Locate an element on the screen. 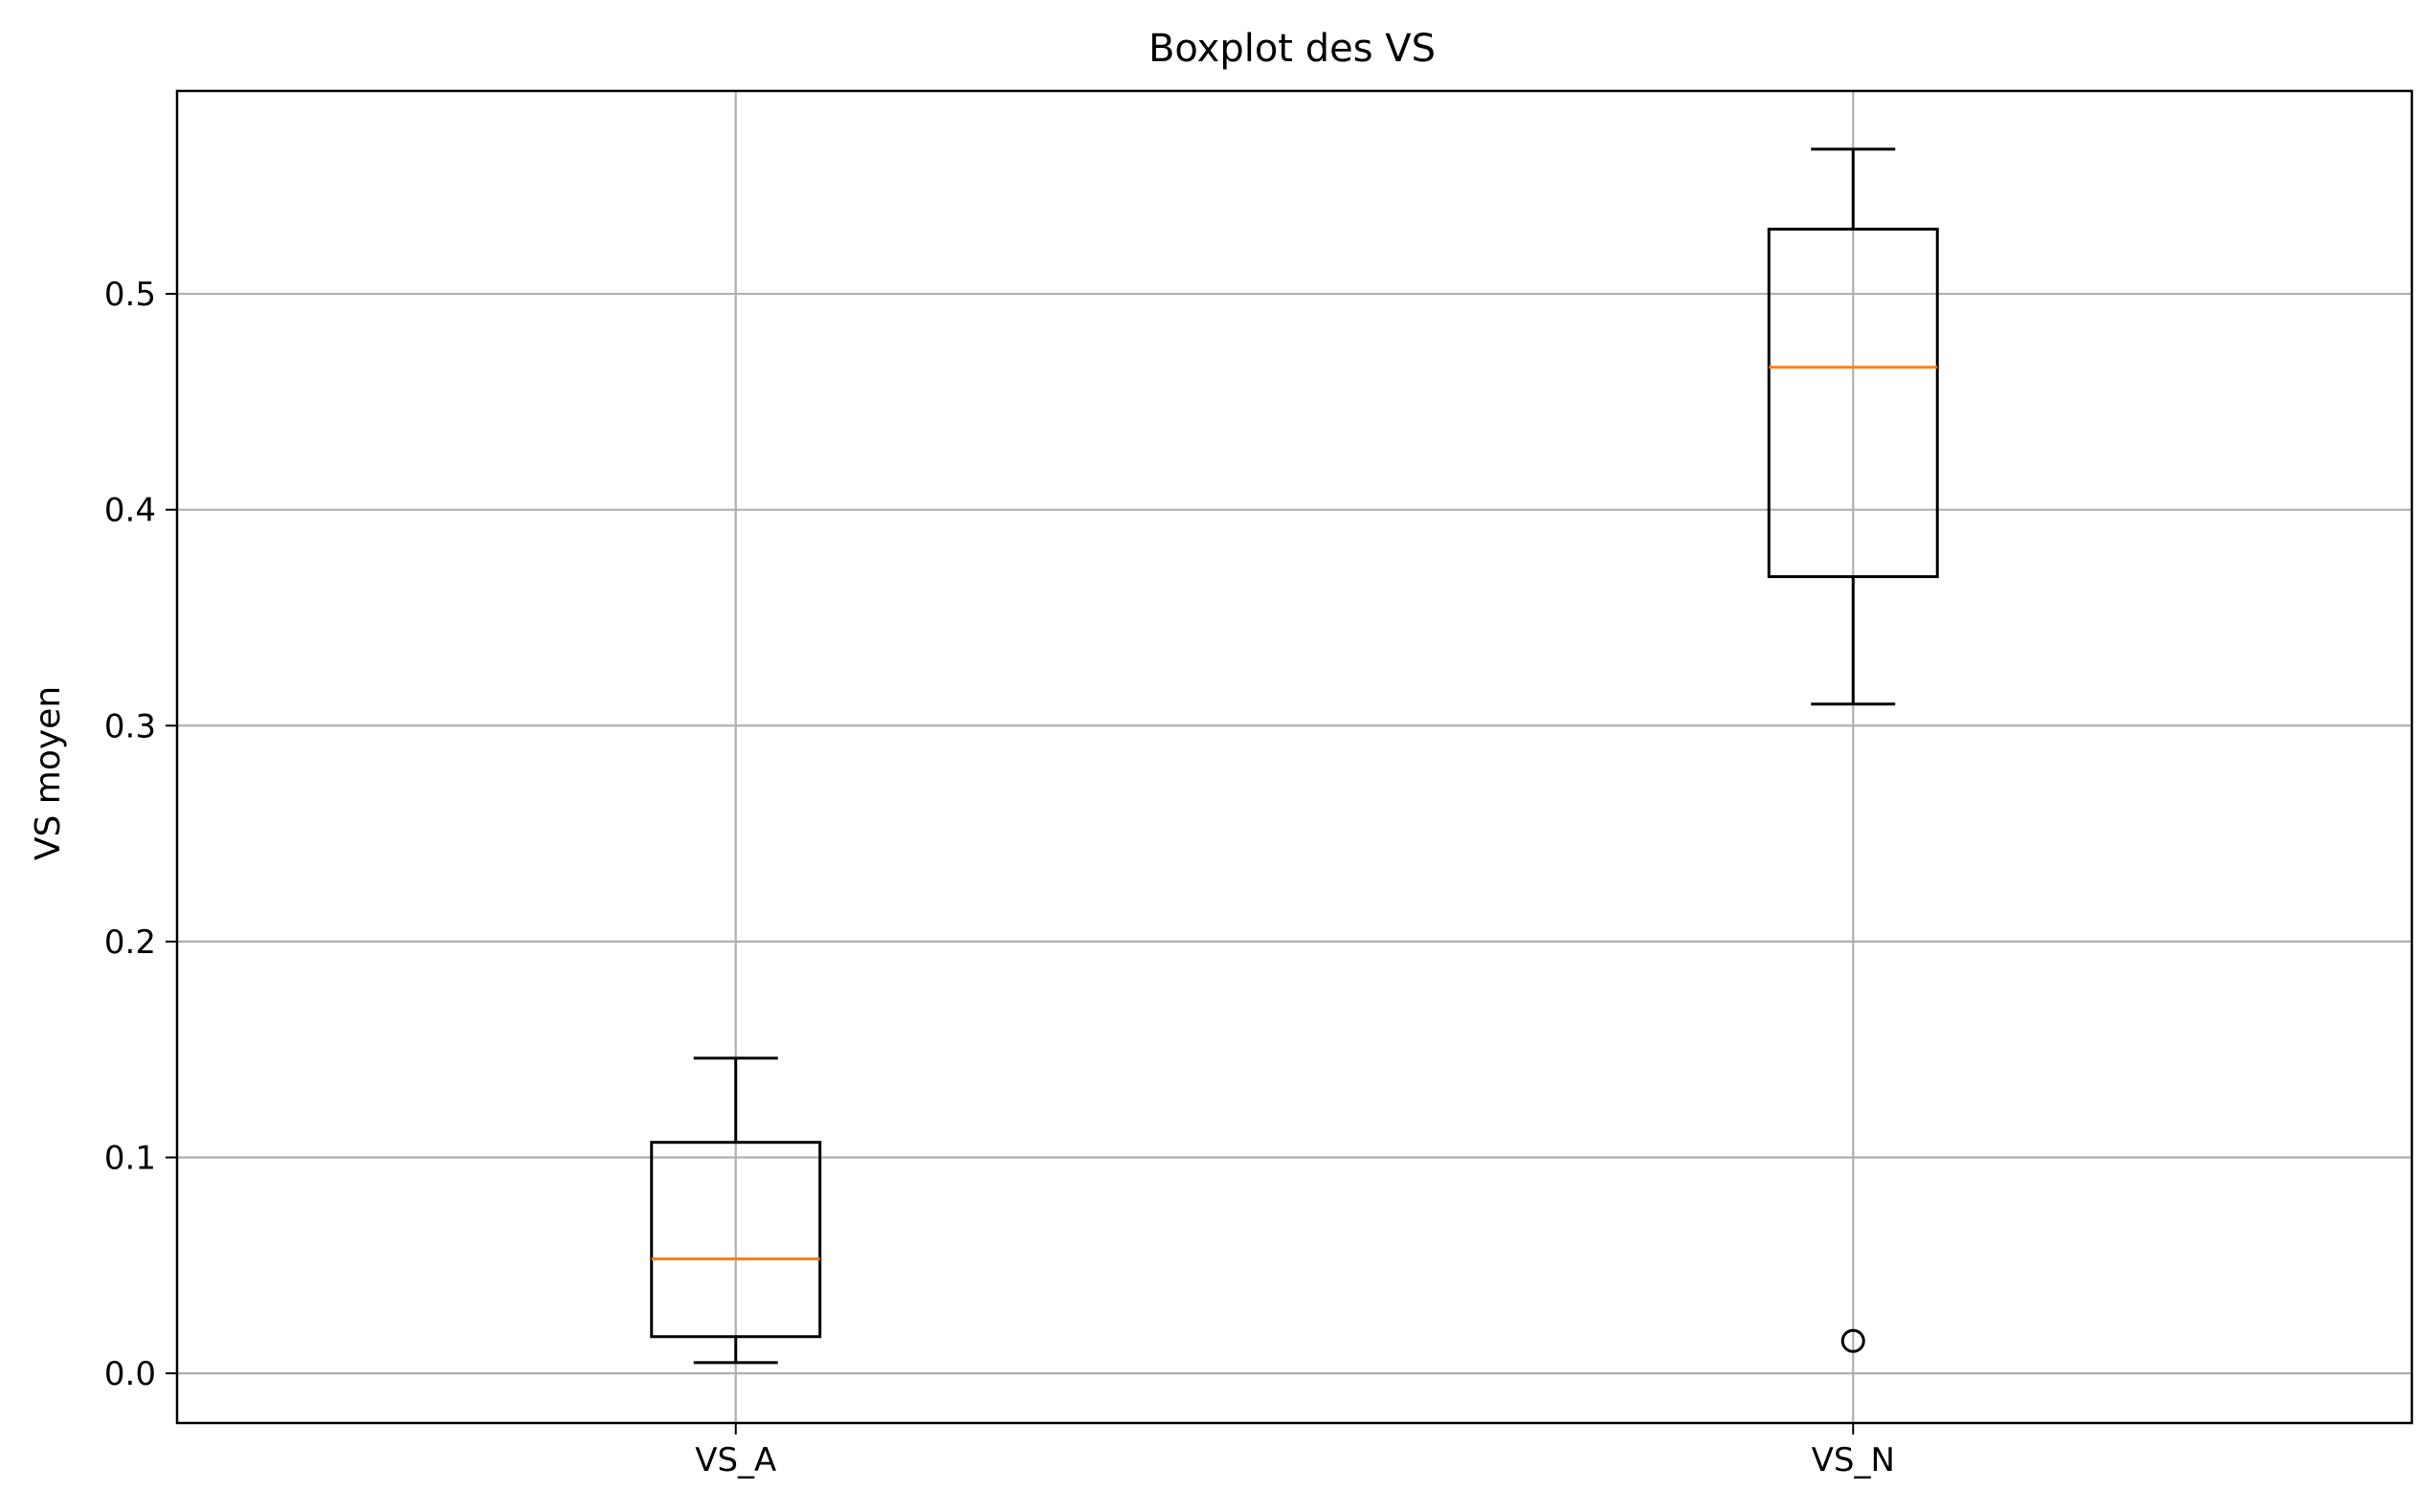 The image size is (2430, 1512). y-tick-label: 0.4 is located at coordinates (130, 511).